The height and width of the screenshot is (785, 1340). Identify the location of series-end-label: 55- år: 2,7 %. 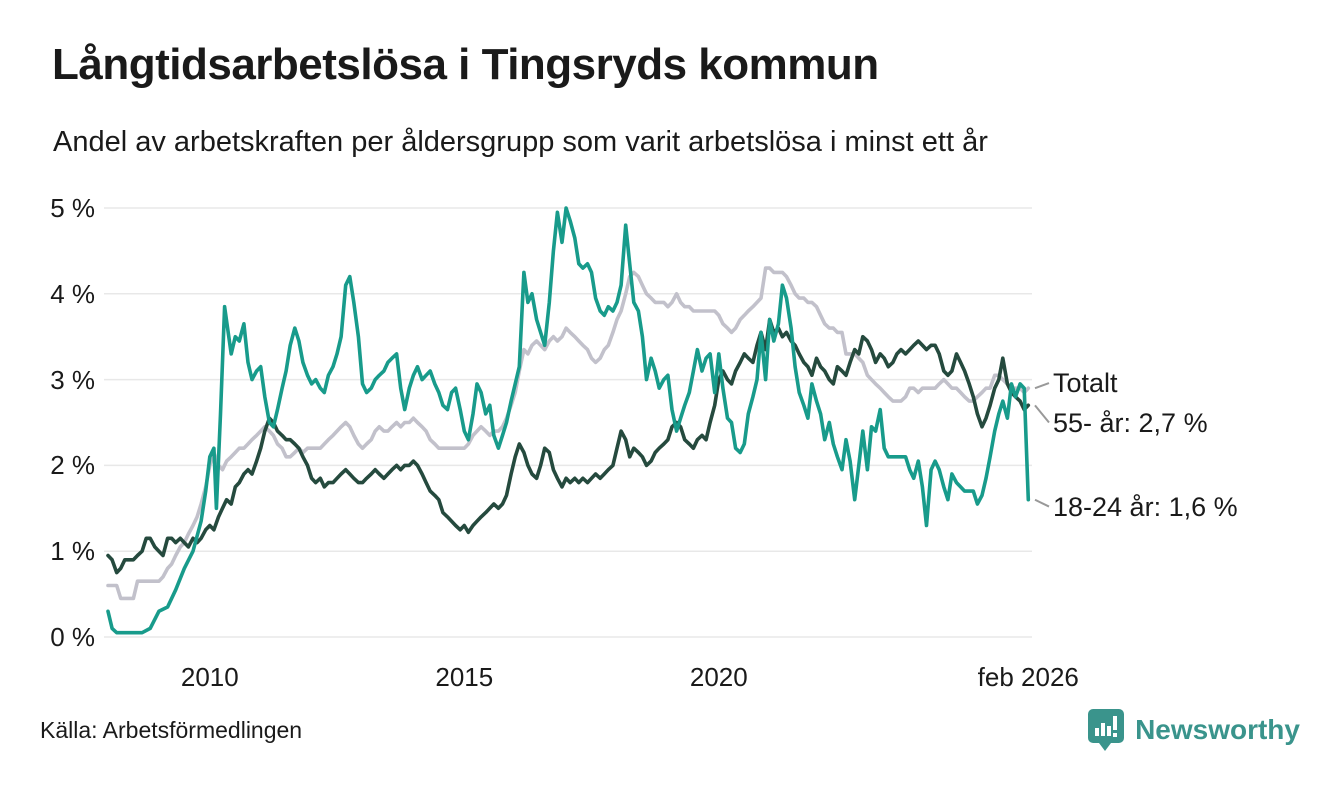
(1130, 422).